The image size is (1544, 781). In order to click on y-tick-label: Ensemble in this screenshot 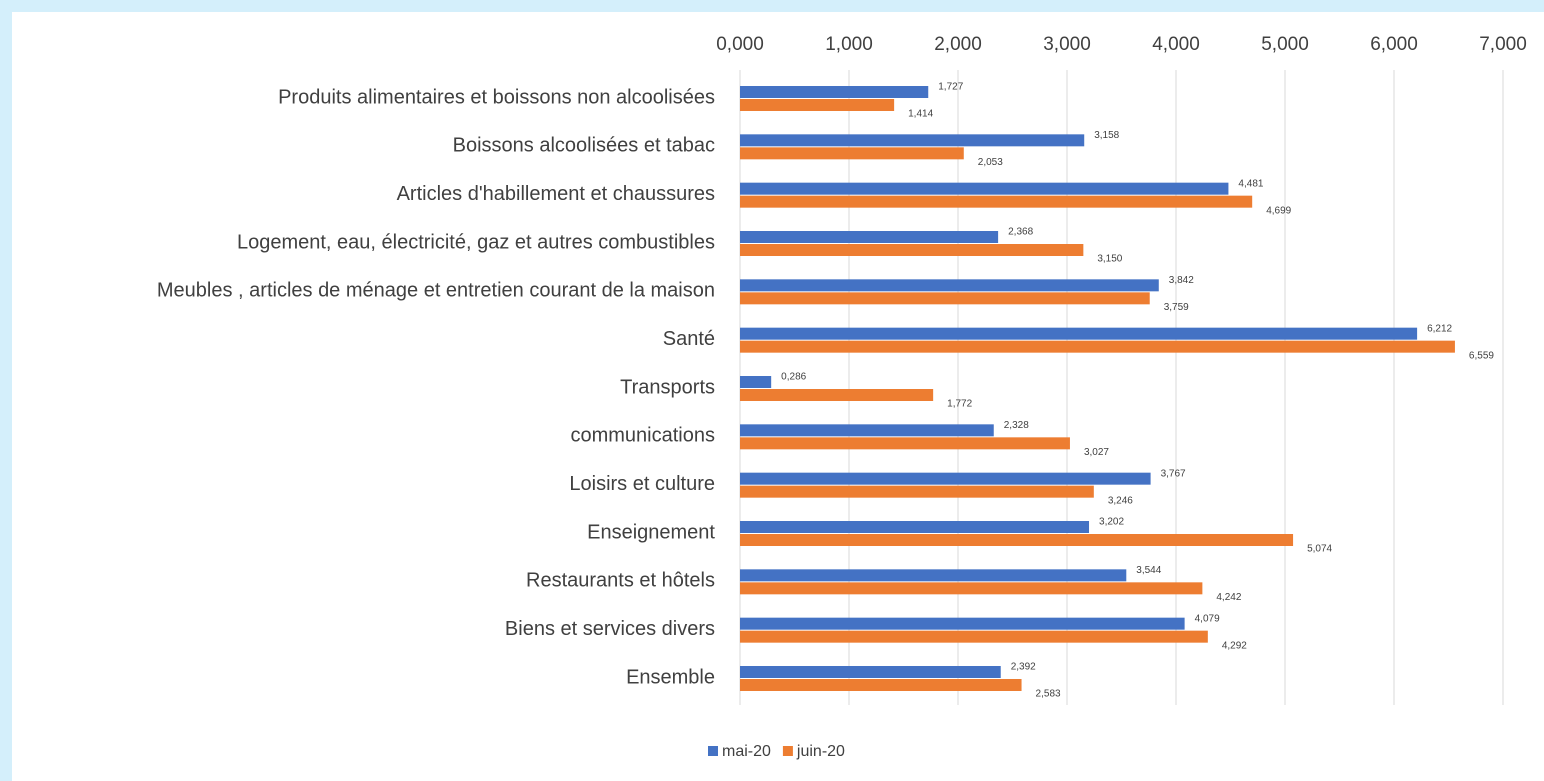, I will do `click(670, 677)`.